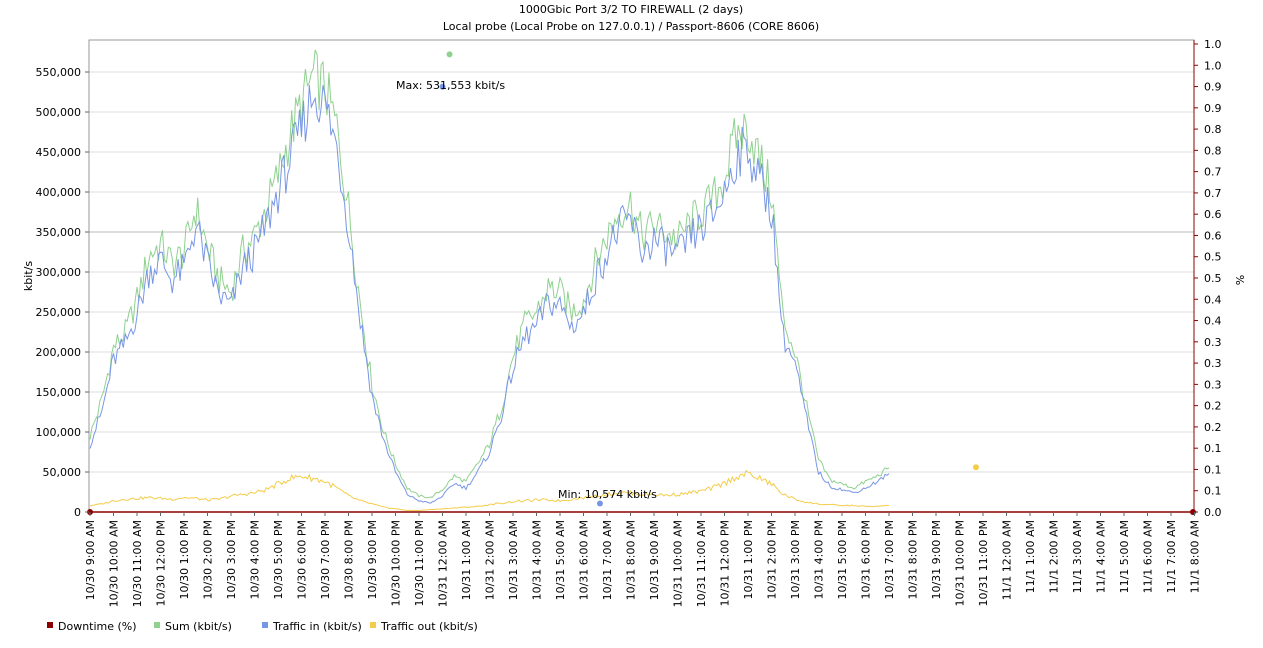 Image resolution: width=1263 pixels, height=648 pixels. Describe the element at coordinates (1148, 556) in the screenshot. I see `x-tick-label: 11/1 6:00 AM` at that location.